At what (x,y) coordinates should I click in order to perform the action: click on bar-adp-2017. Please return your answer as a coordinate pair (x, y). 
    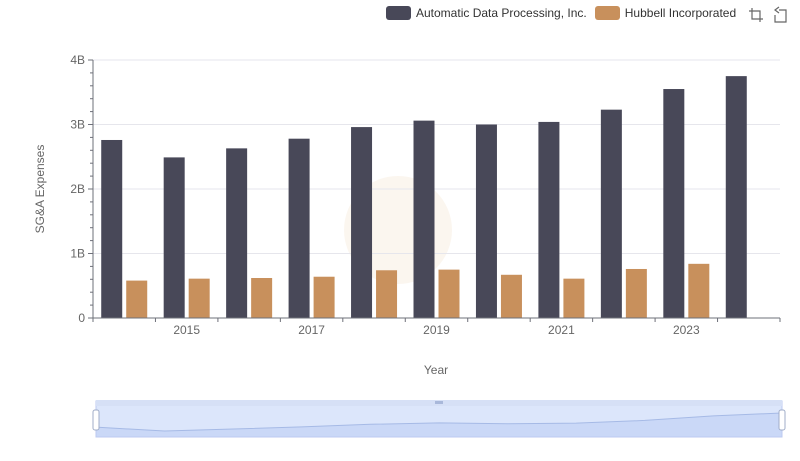
    Looking at the image, I should click on (299, 228).